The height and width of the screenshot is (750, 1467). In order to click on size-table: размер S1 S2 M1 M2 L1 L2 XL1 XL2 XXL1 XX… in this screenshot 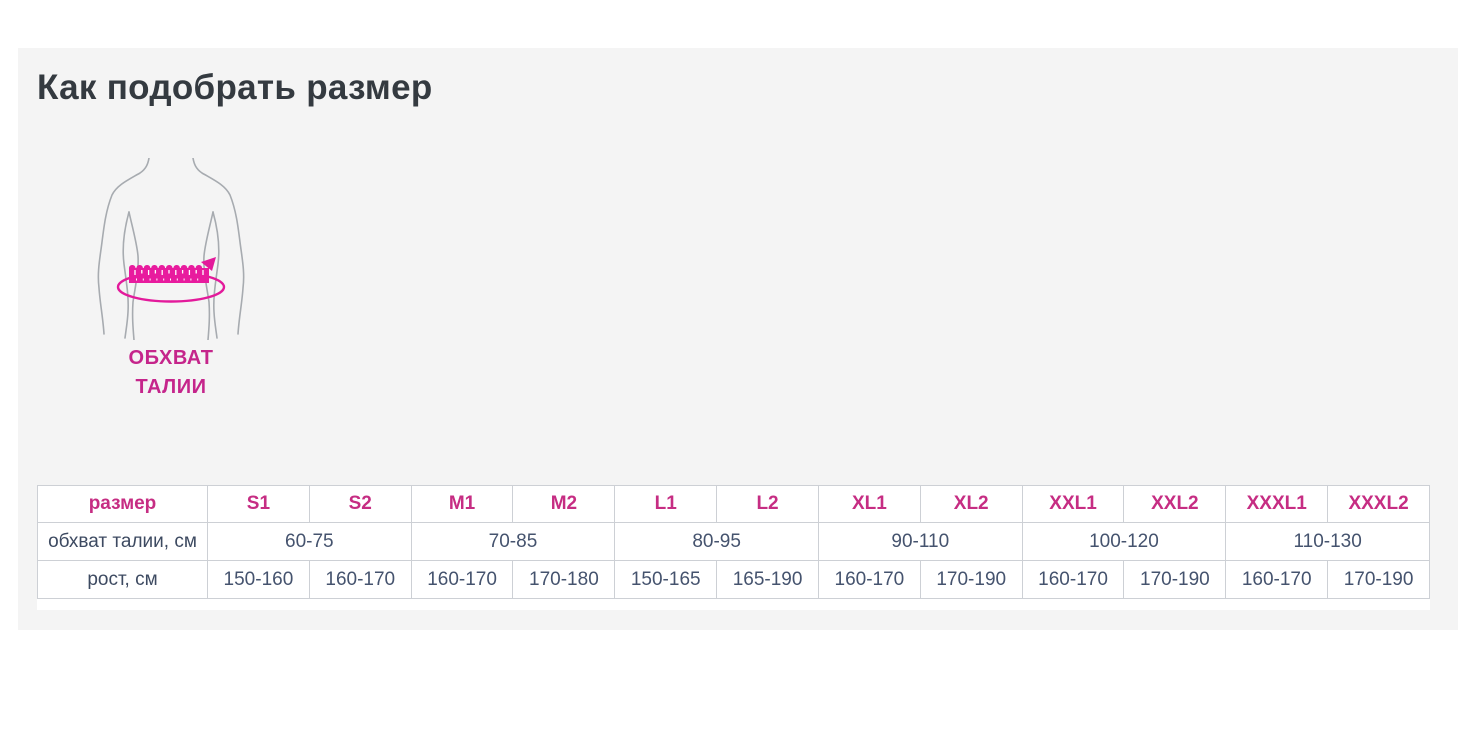, I will do `click(733, 542)`.